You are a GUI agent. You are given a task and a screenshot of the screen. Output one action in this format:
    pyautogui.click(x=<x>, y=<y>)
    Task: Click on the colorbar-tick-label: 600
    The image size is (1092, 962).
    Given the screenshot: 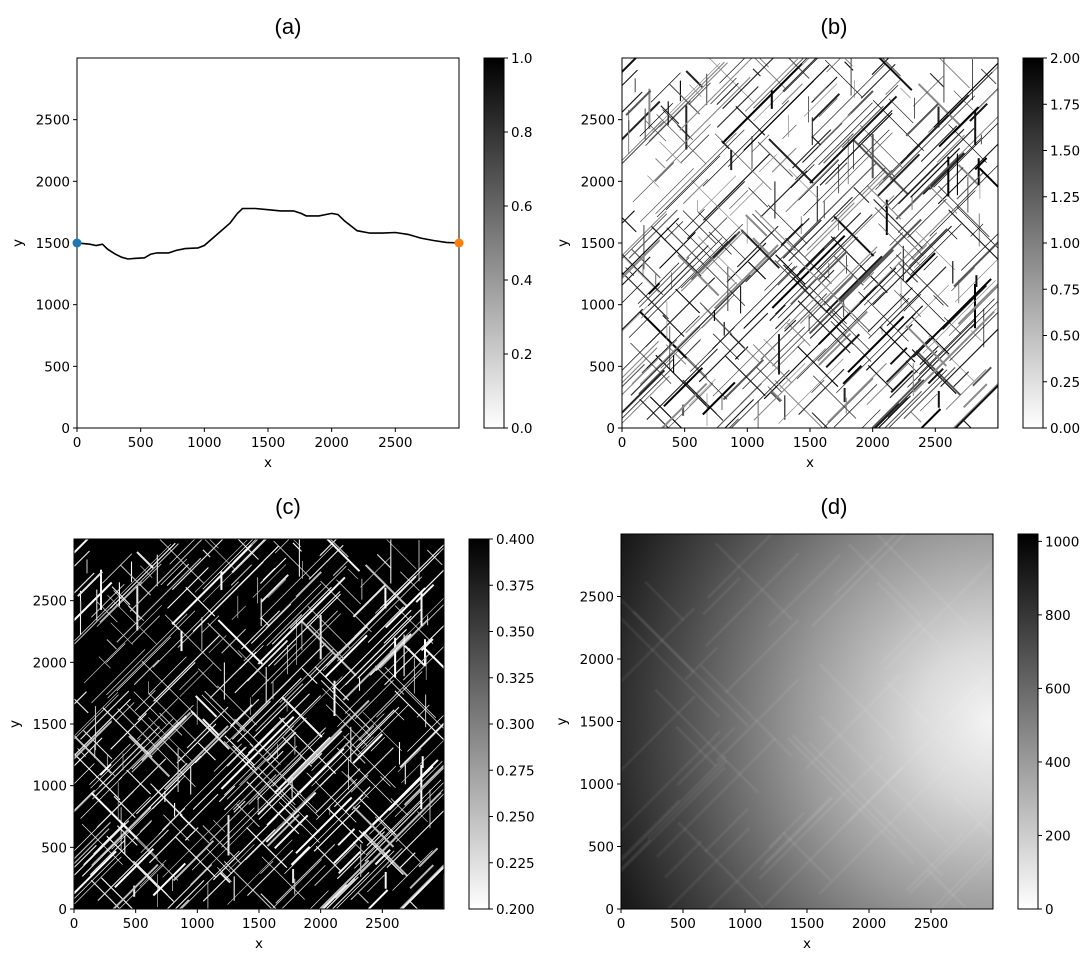 What is the action you would take?
    pyautogui.click(x=1058, y=689)
    